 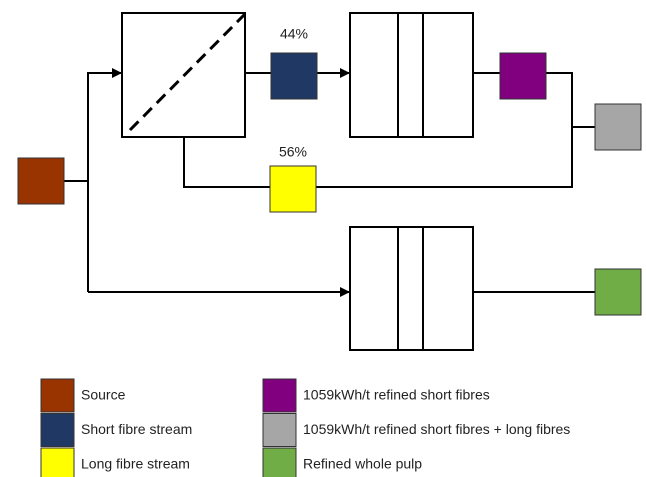 I want to click on legend-label: Source, so click(x=103, y=395).